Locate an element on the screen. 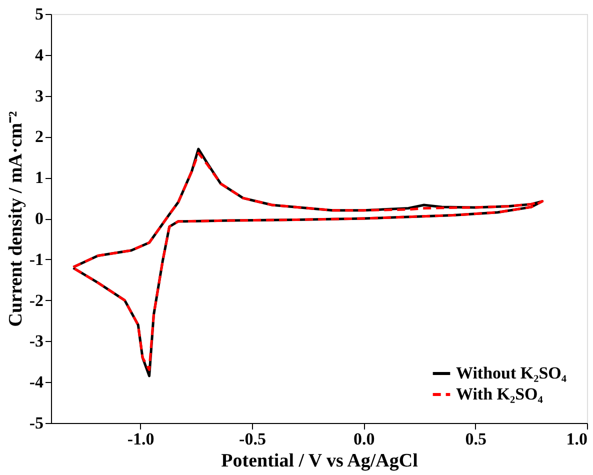 The image size is (593, 475). x-tick-label: 0.5 is located at coordinates (475, 439).